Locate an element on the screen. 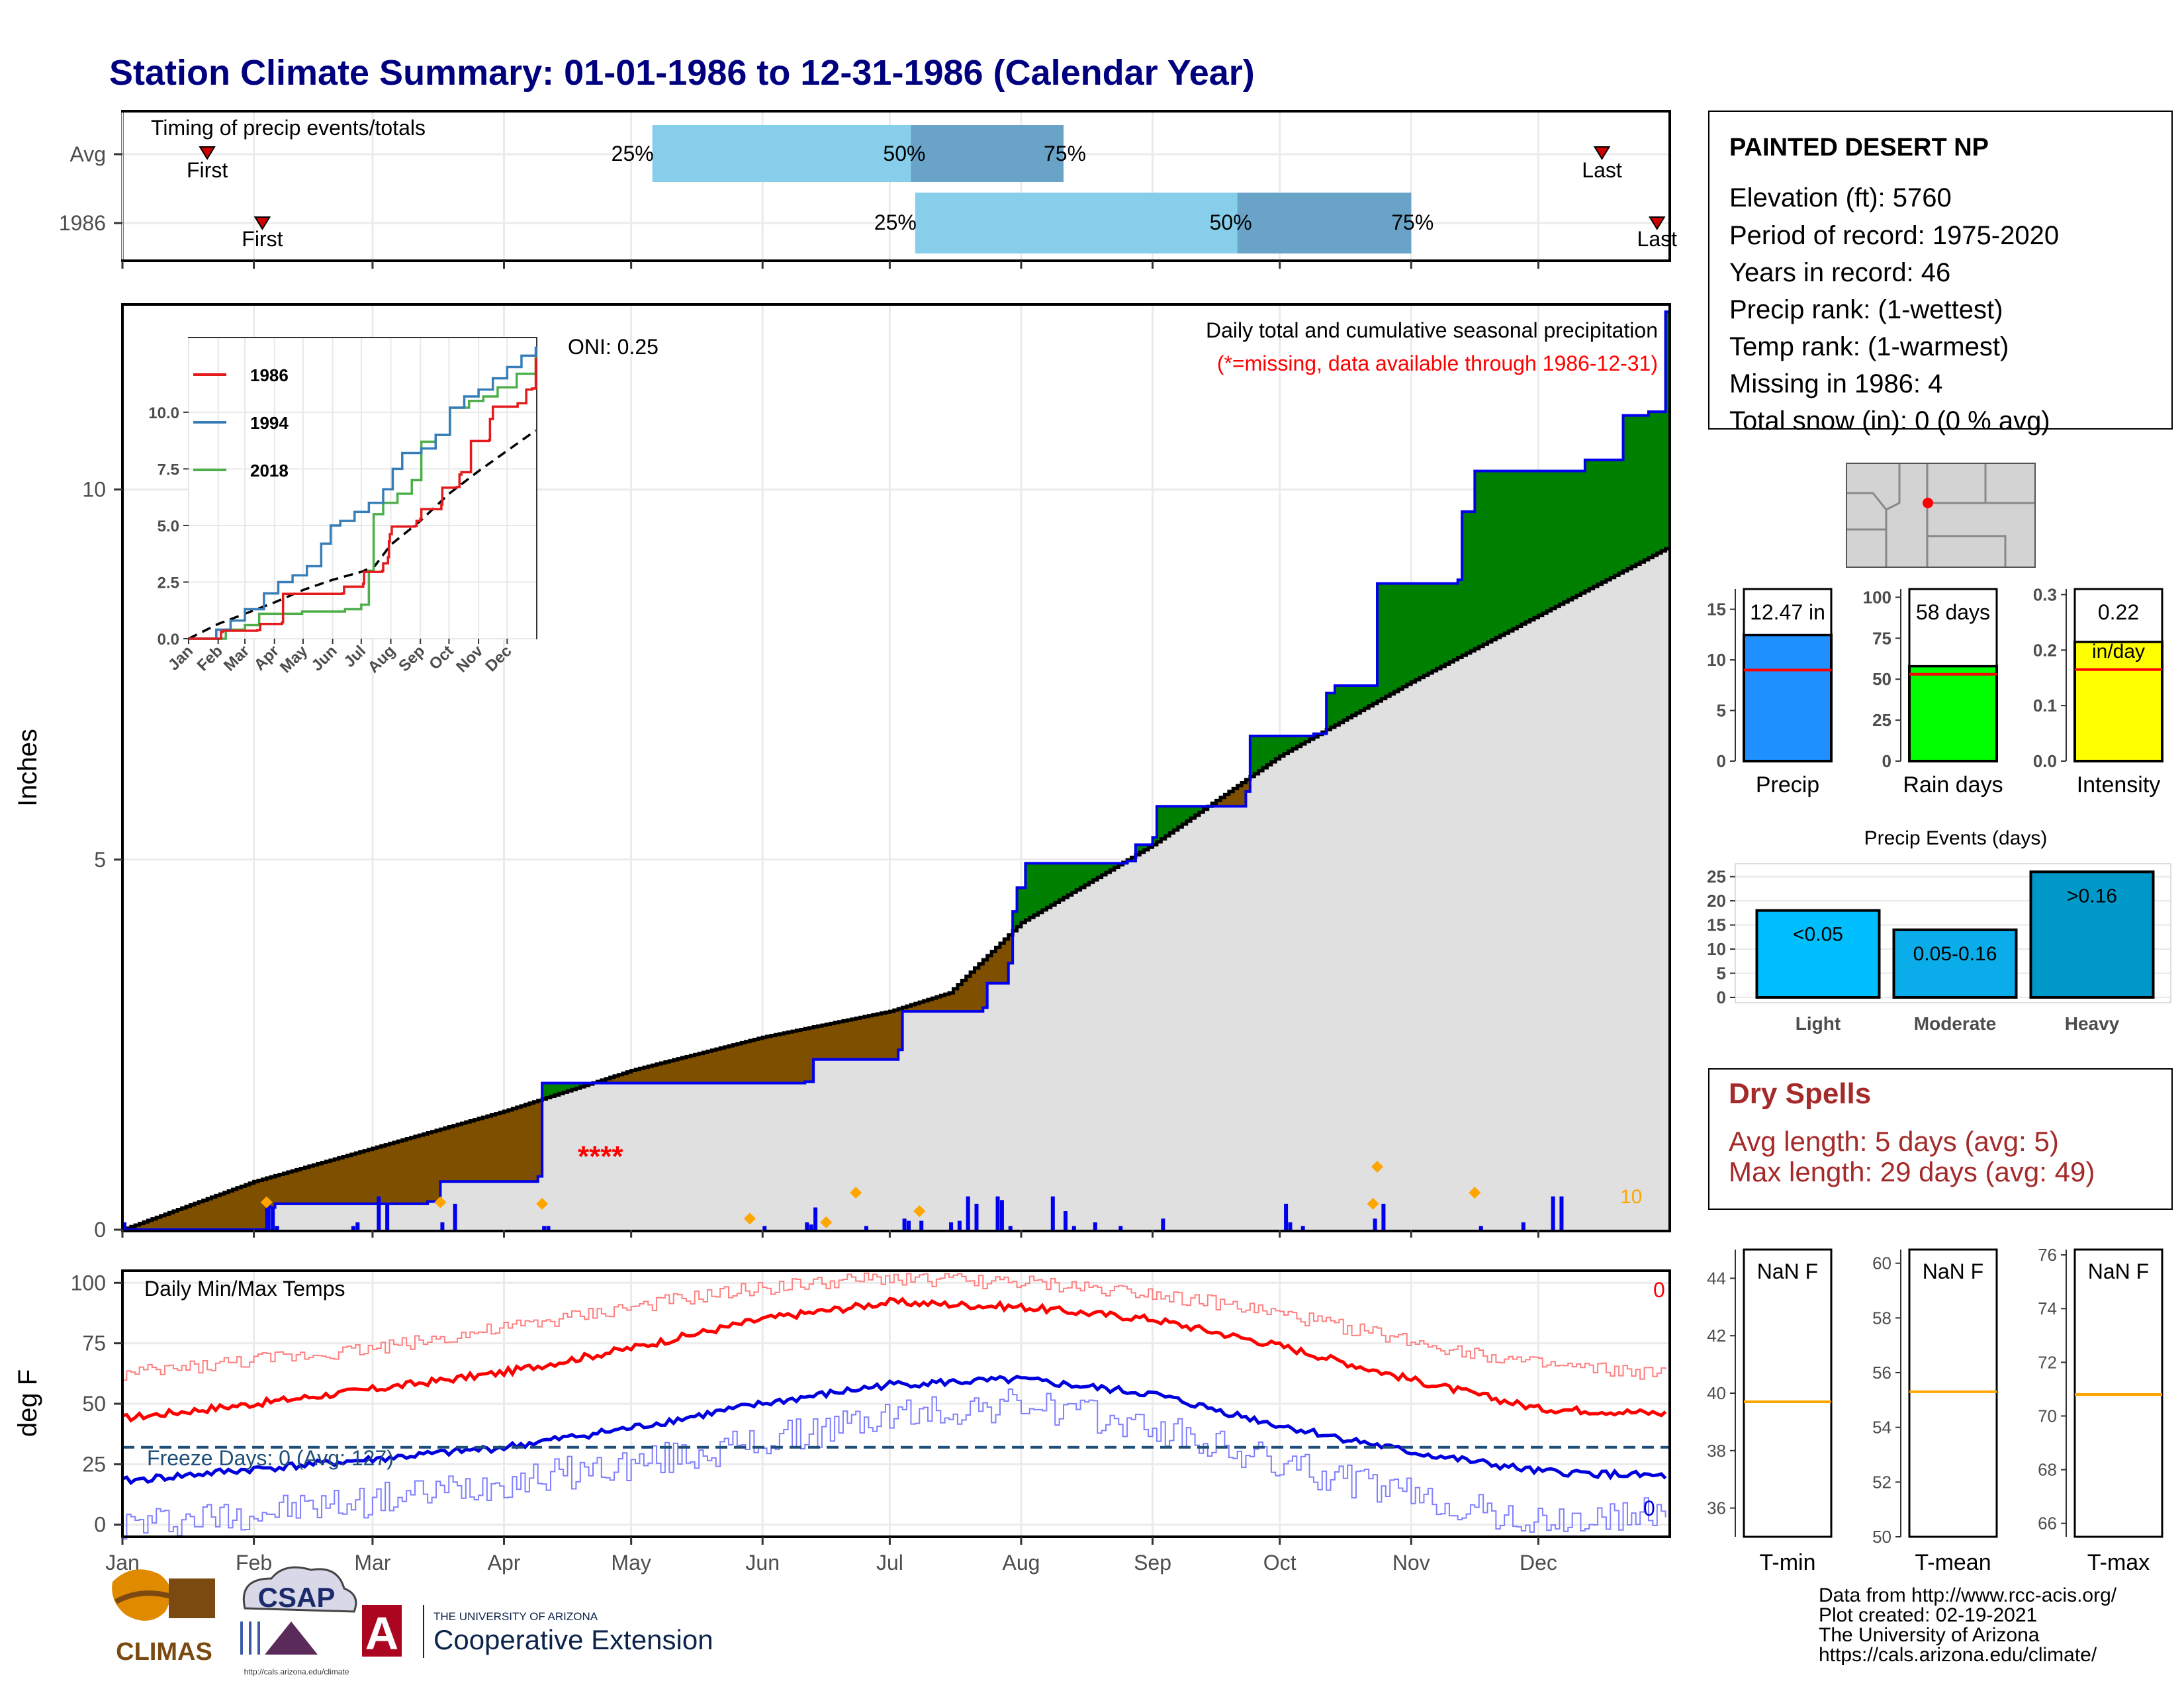 The height and width of the screenshot is (1691, 2184). station-temp-rank: Temp rank: (1-warmest) is located at coordinates (1869, 346).